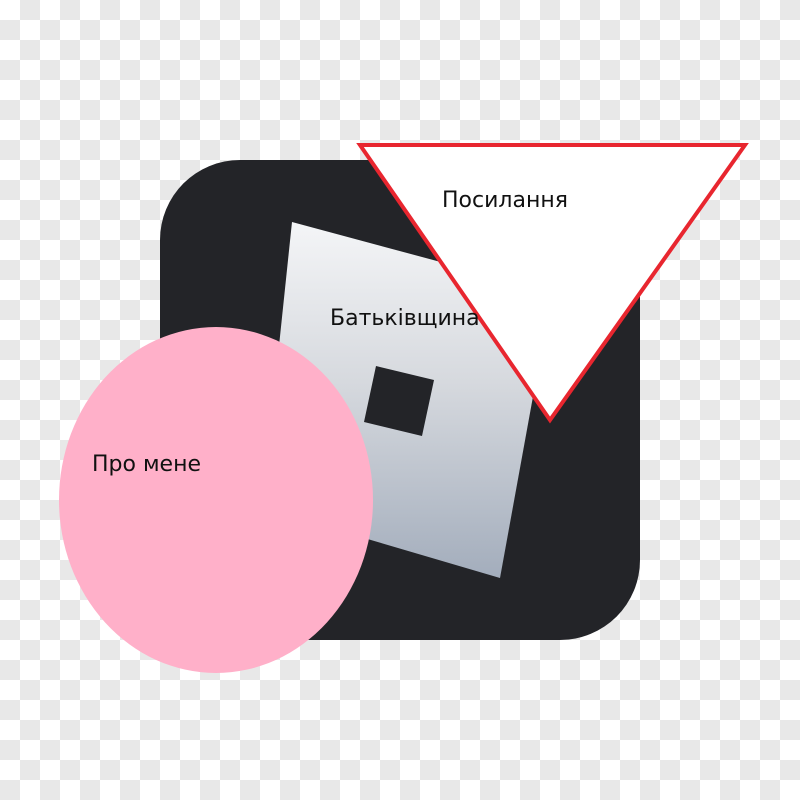 This screenshot has width=800, height=800. What do you see at coordinates (405, 318) in the screenshot?
I see `home-link: Батьківщина` at bounding box center [405, 318].